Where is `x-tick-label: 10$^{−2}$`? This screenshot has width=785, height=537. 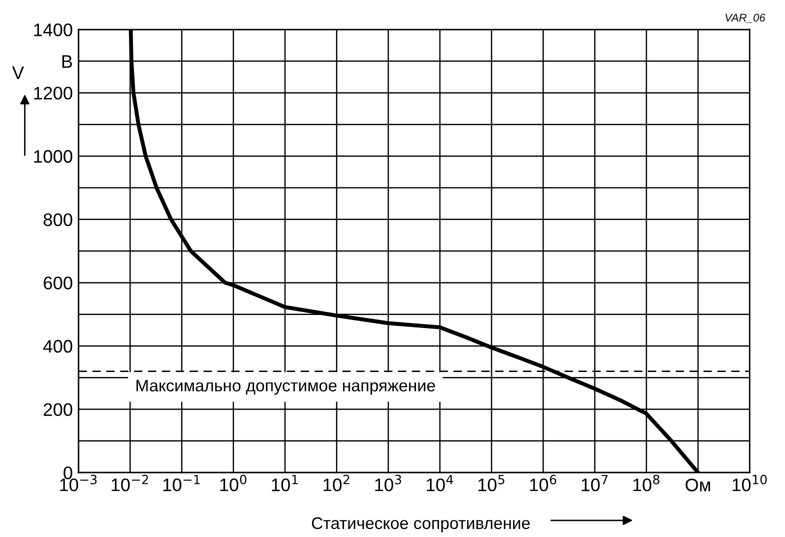
x-tick-label: 10$^{−2}$ is located at coordinates (130, 483).